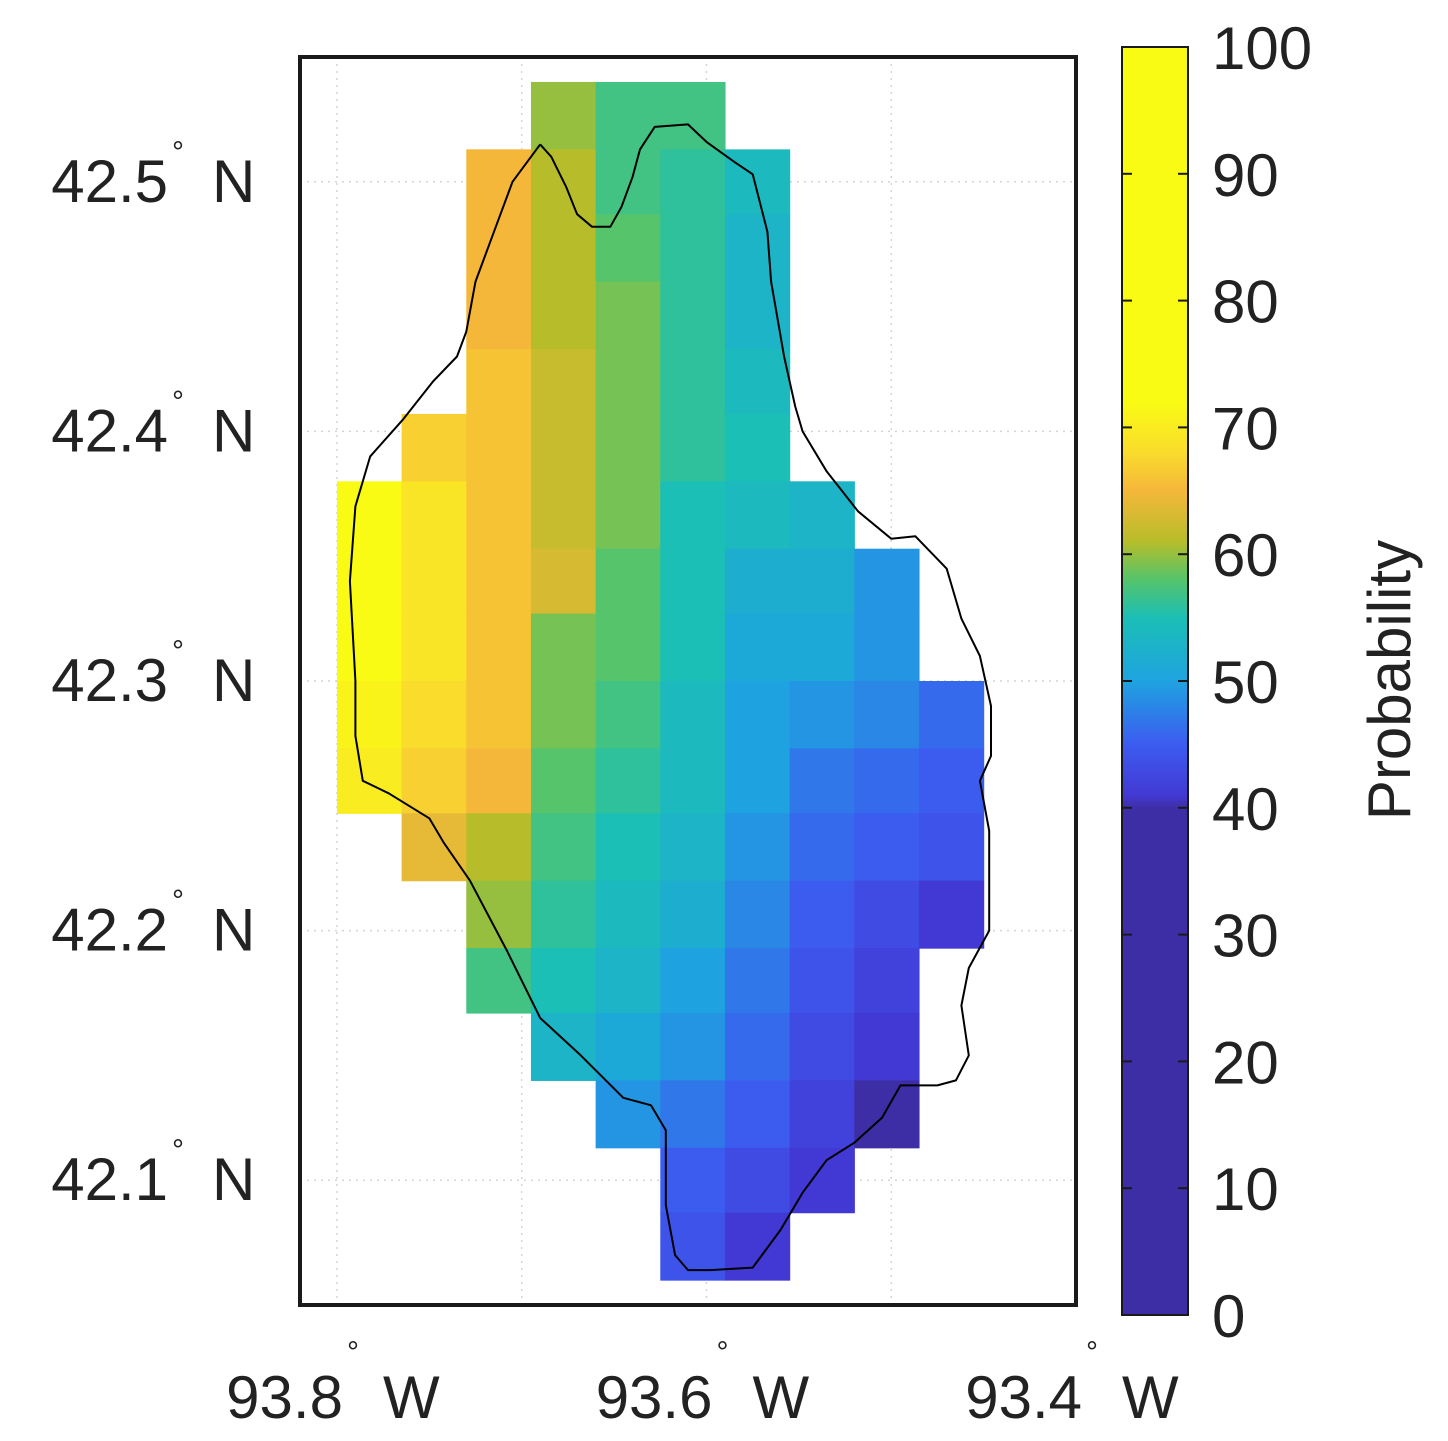 Image resolution: width=1448 pixels, height=1441 pixels. Describe the element at coordinates (1245, 555) in the screenshot. I see `colorbar-tick-label: 60` at that location.